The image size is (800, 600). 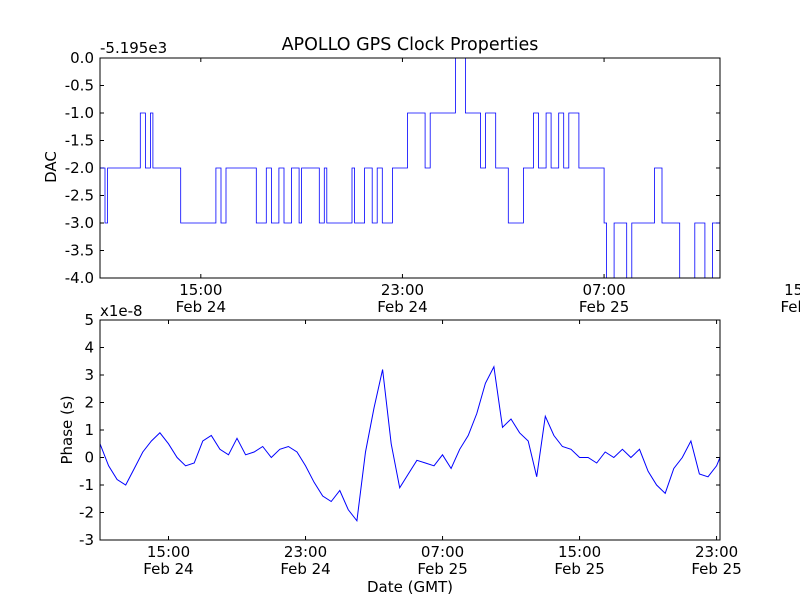 I want to click on phase-ytick-label: 3, so click(x=89, y=375).